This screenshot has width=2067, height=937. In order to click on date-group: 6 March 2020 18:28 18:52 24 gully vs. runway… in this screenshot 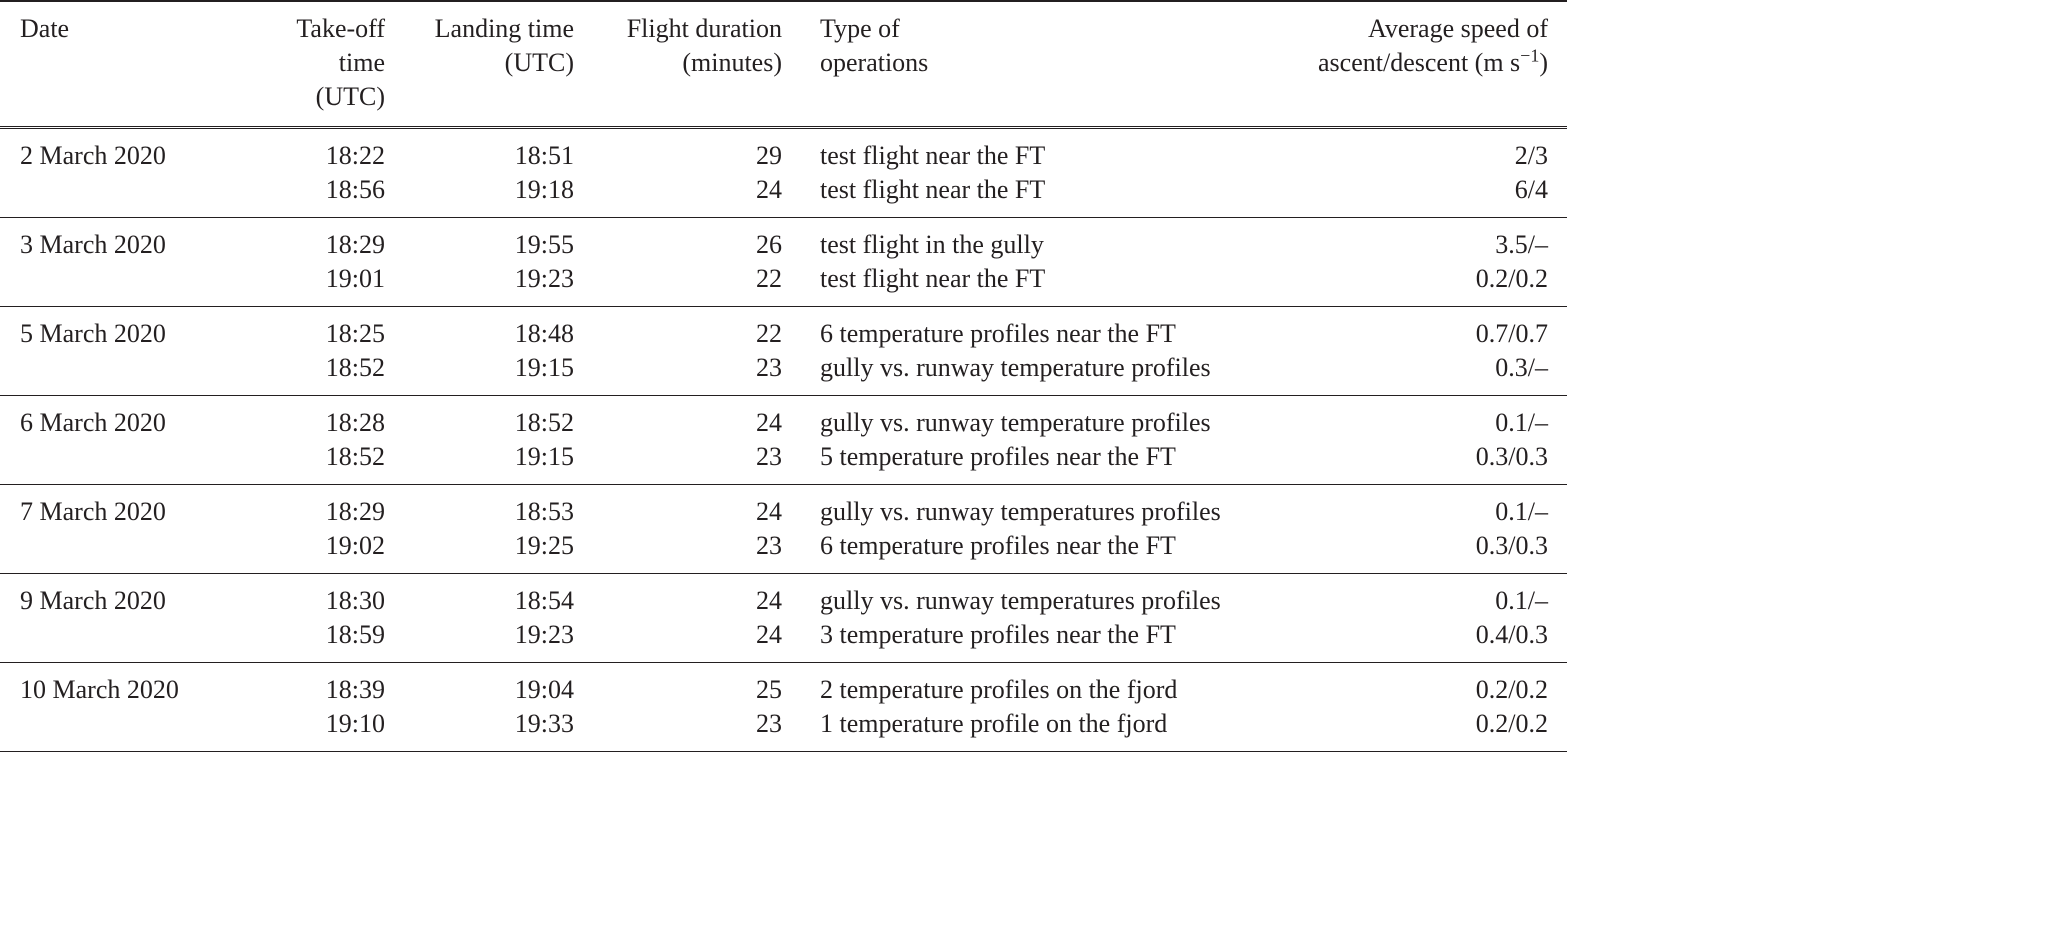, I will do `click(783, 440)`.